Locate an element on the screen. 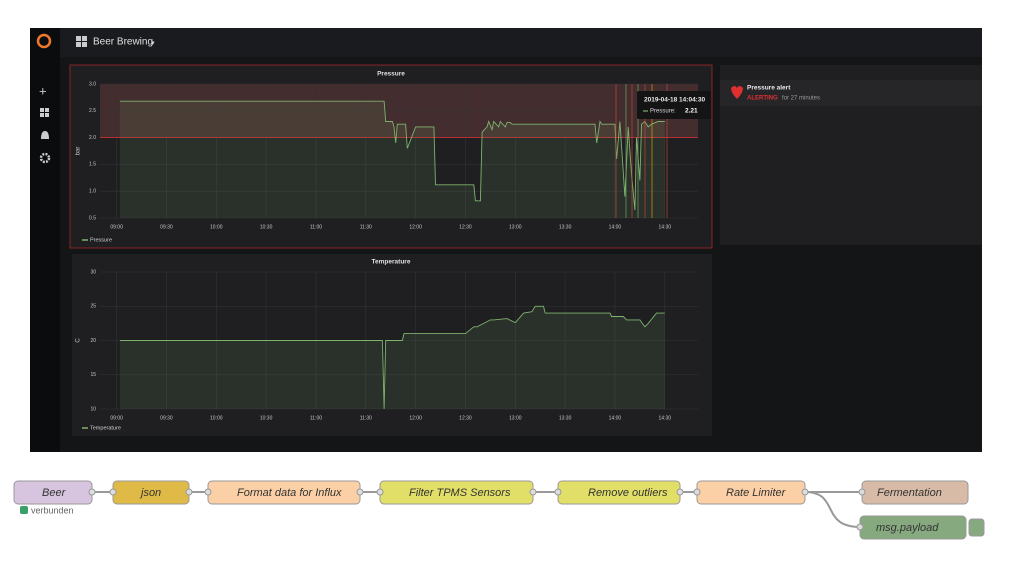  y-tick-label: 25 is located at coordinates (93, 307).